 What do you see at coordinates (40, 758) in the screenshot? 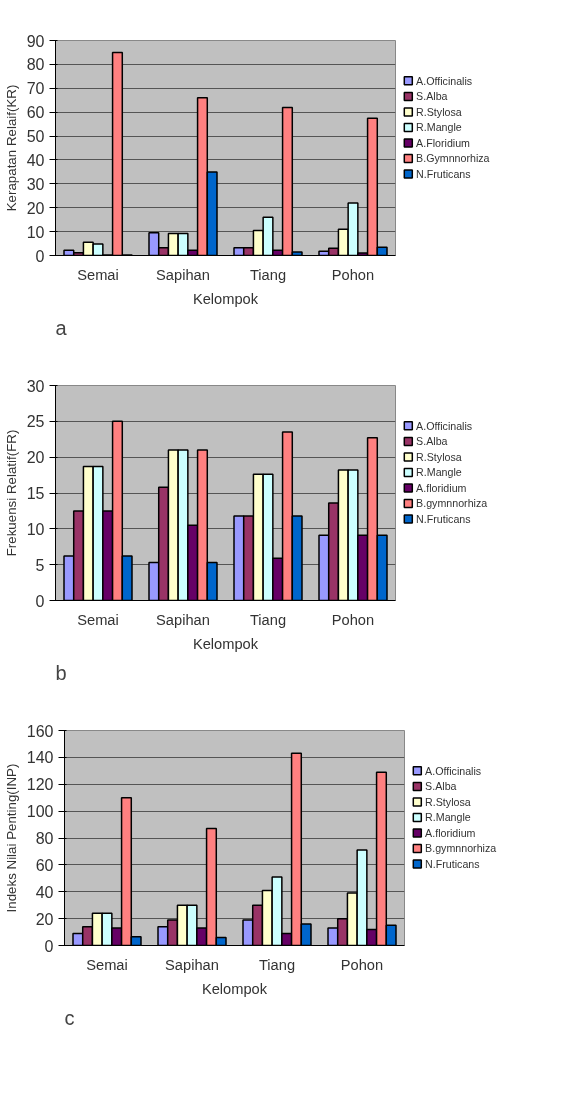
I see `y-tick-label: 140` at bounding box center [40, 758].